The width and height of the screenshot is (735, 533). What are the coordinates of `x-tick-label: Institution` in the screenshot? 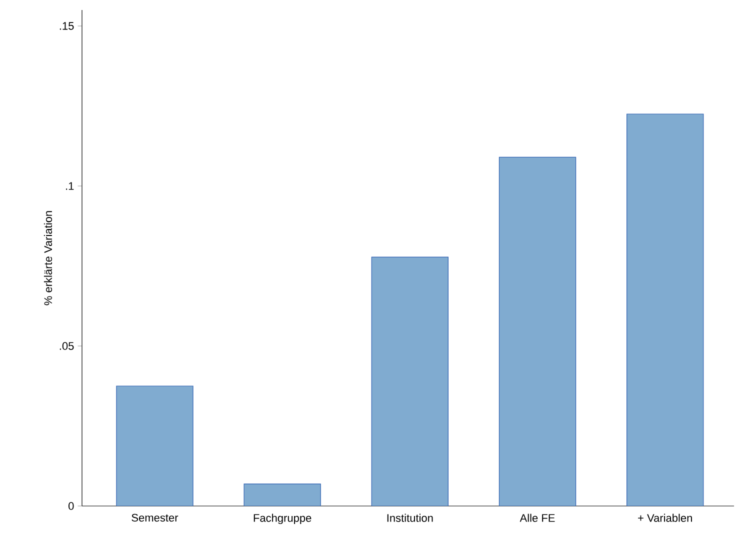 It's located at (410, 518).